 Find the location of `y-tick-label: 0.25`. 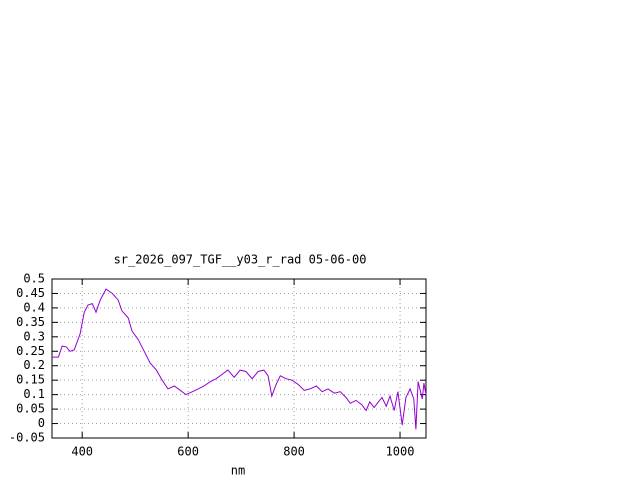

y-tick-label: 0.25 is located at coordinates (30, 351).